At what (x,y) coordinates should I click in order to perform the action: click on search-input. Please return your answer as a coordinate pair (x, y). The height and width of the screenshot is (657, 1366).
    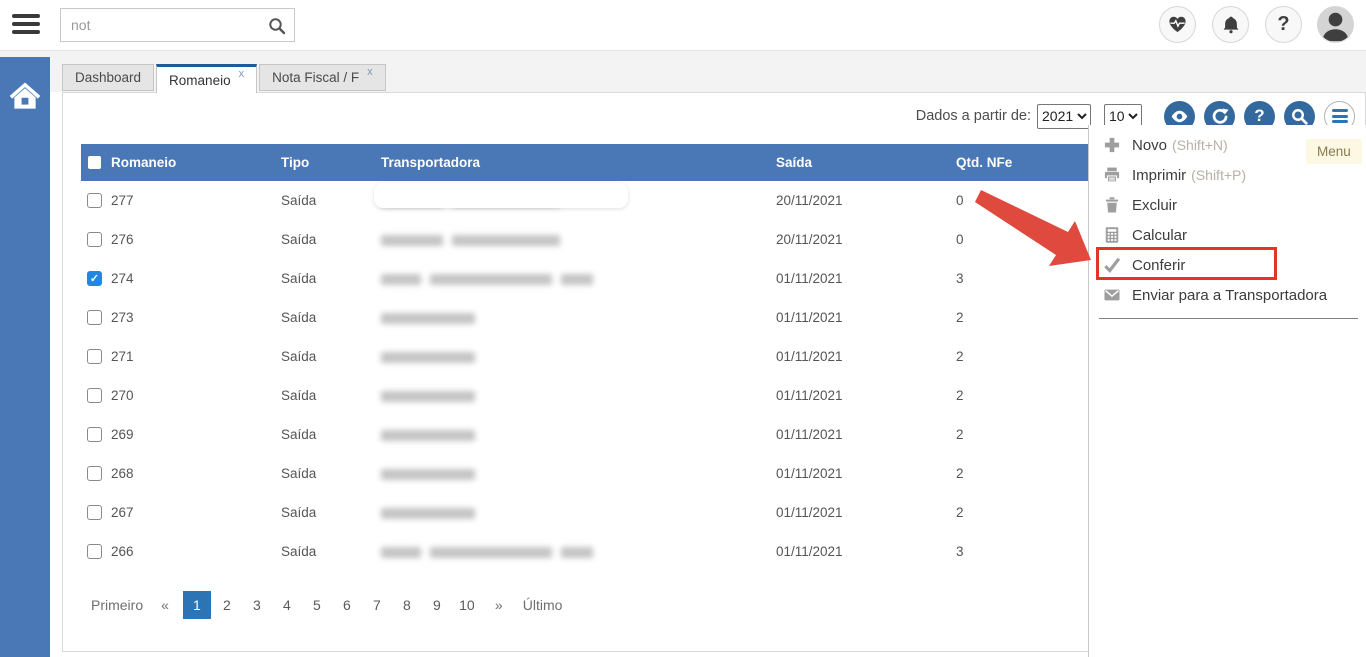
    Looking at the image, I should click on (161, 25).